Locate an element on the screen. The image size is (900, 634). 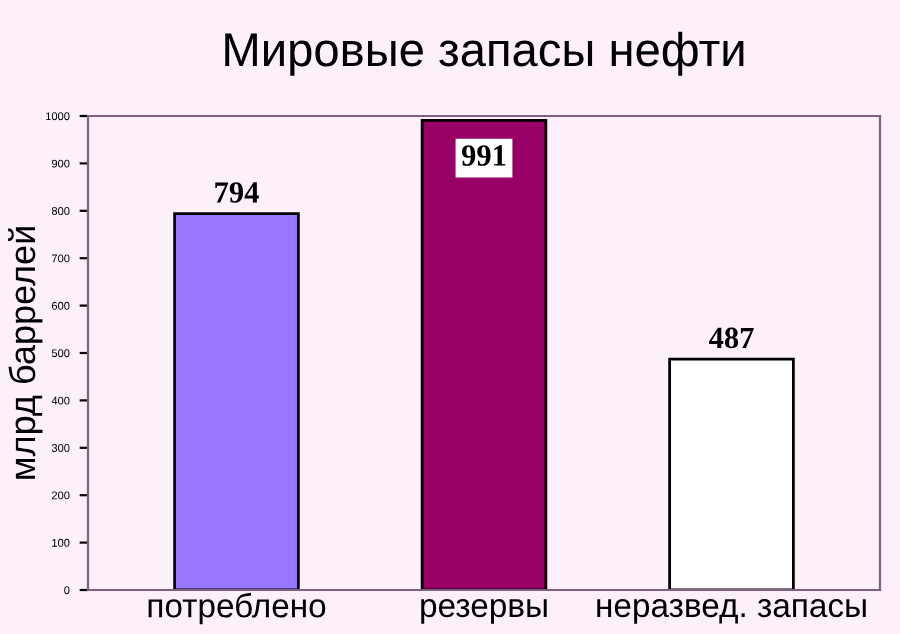
data-label: 794 is located at coordinates (237, 192).